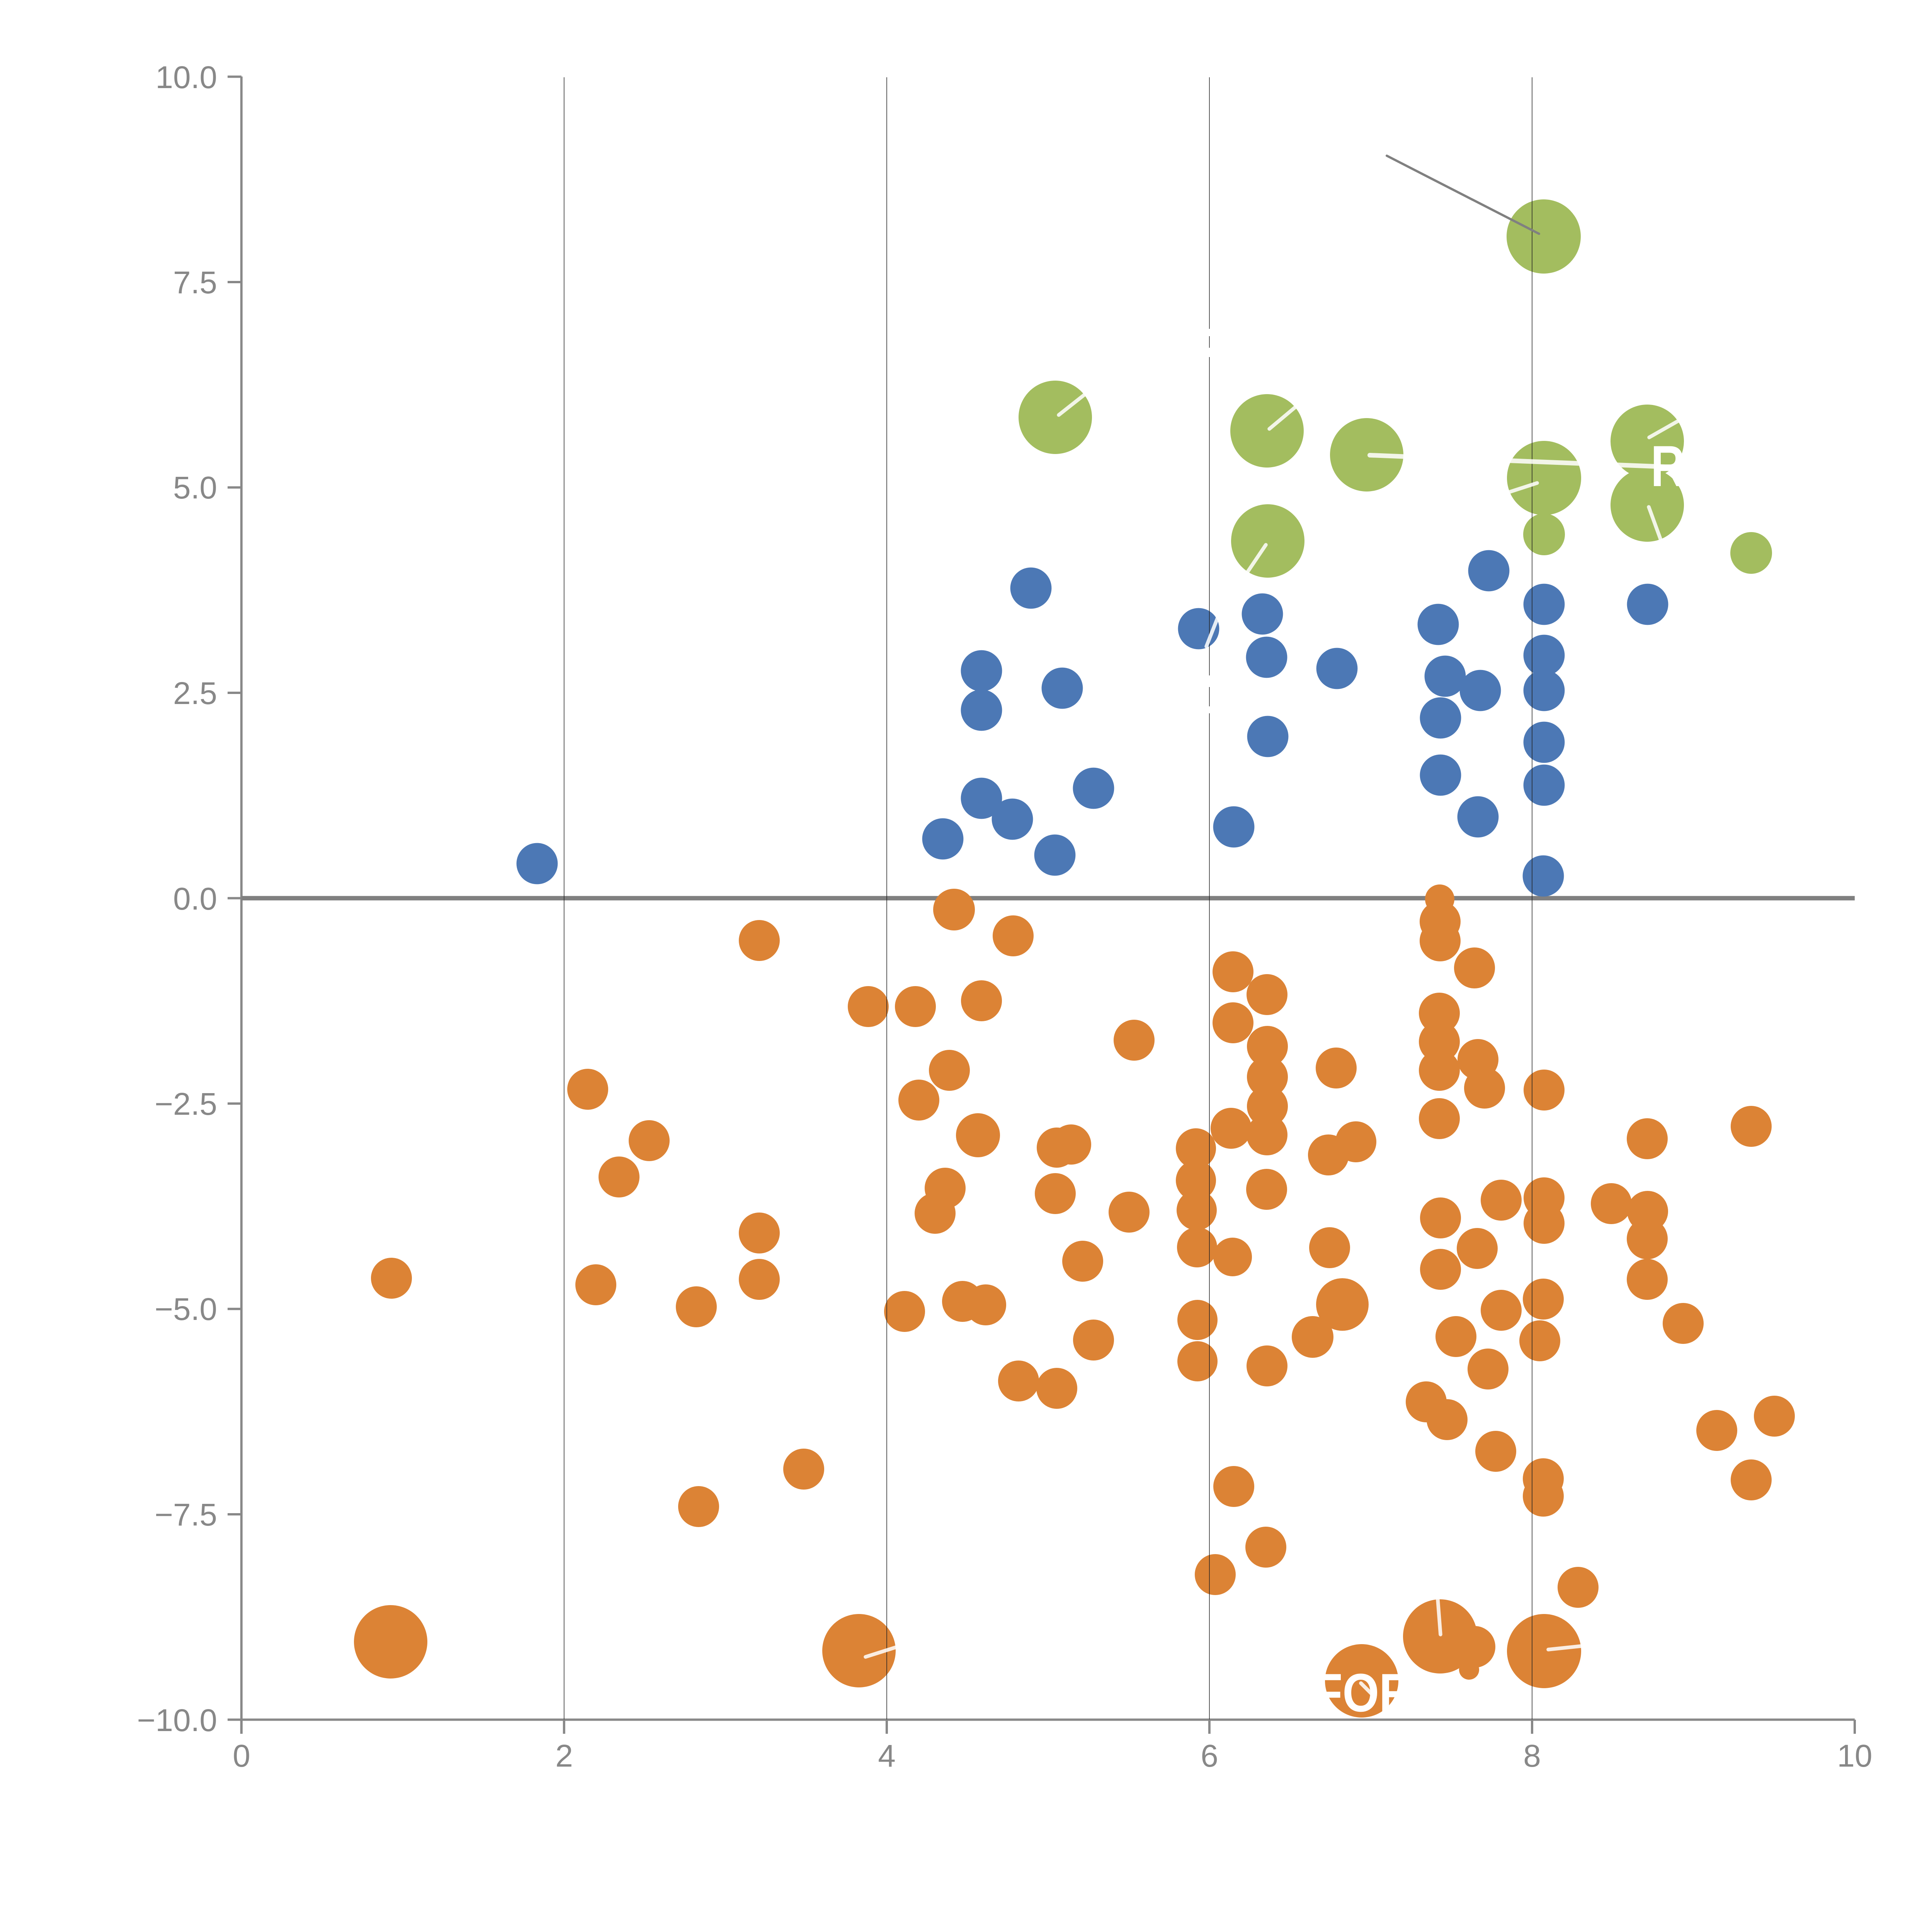 This screenshot has width=1932, height=1932. What do you see at coordinates (1855, 1756) in the screenshot?
I see `svg-text: 10` at bounding box center [1855, 1756].